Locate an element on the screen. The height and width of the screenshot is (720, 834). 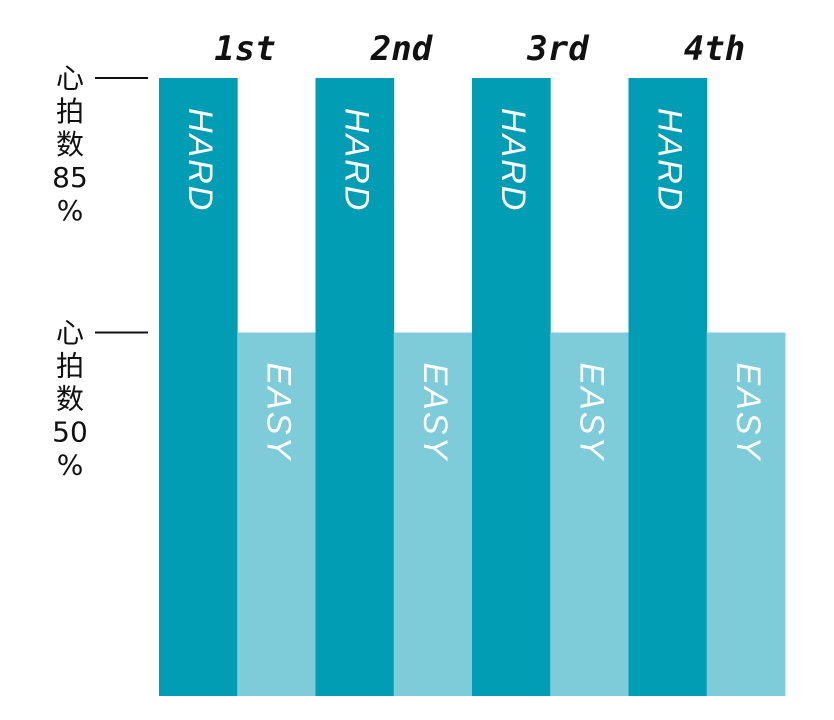
round-label-1st: 1st is located at coordinates (244, 49).